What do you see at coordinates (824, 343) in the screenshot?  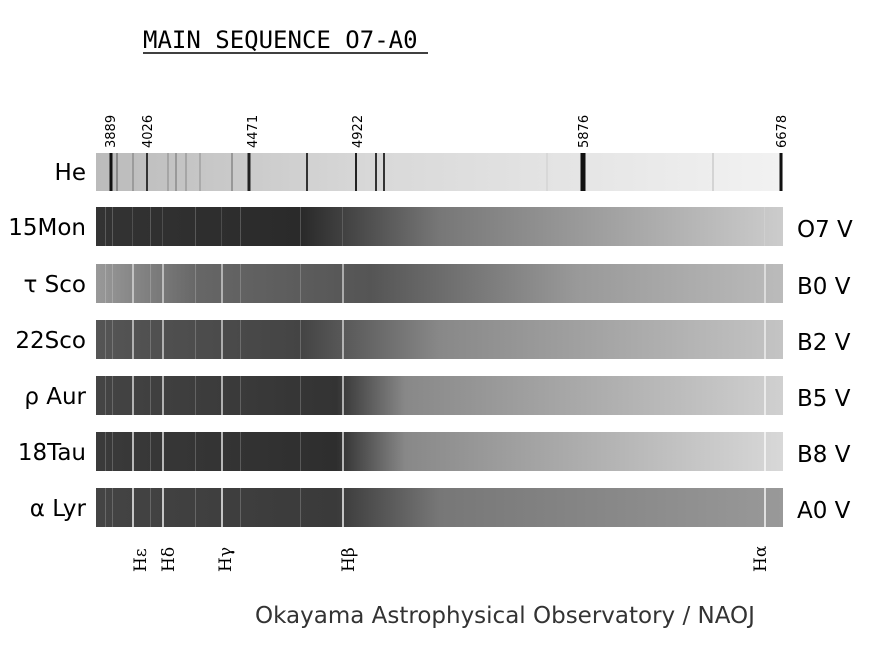 I see `spectral-type: B2 V` at bounding box center [824, 343].